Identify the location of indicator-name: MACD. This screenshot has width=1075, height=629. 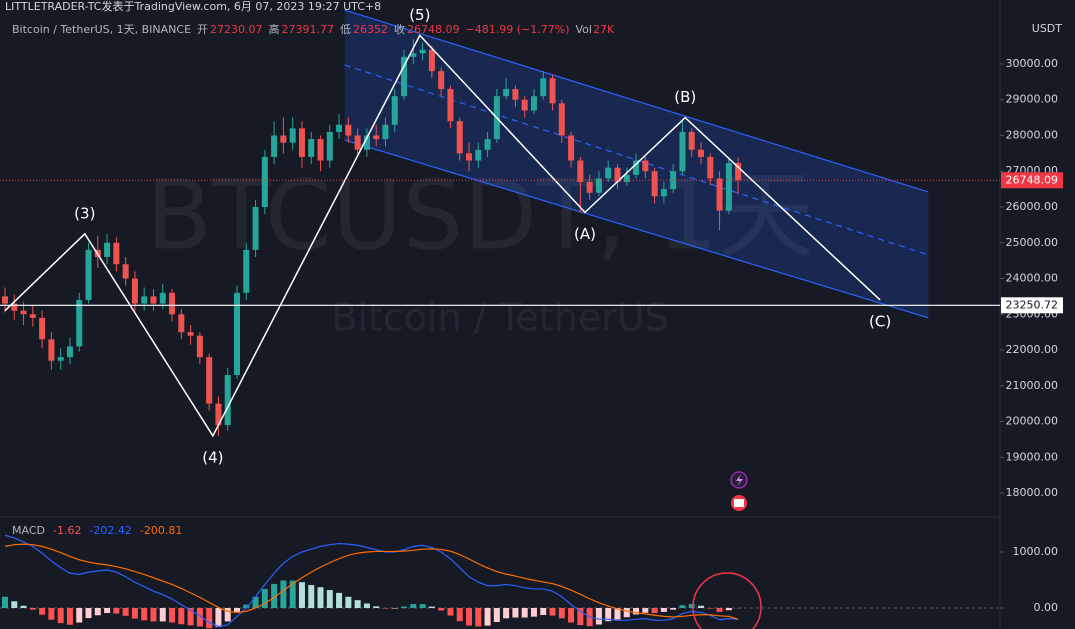
(28, 530).